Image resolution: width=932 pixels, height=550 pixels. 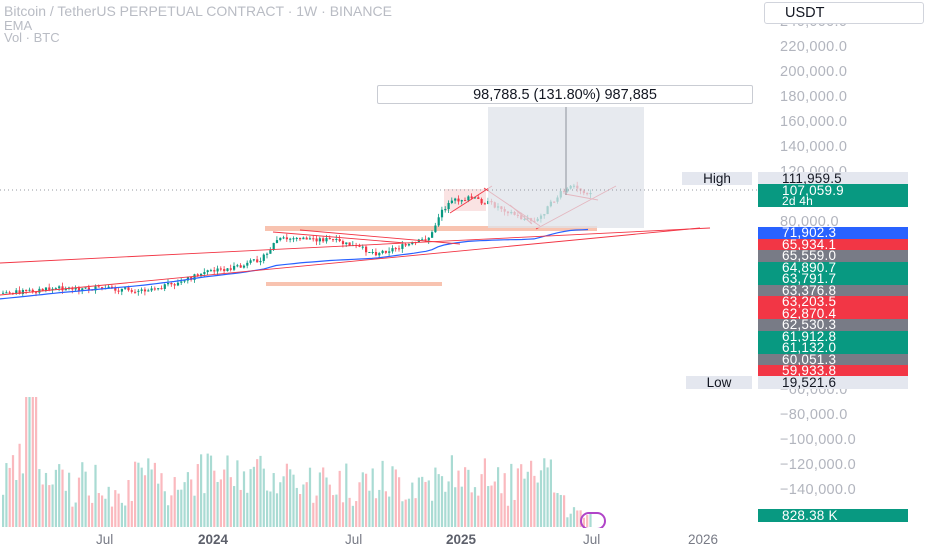 What do you see at coordinates (833, 244) in the screenshot?
I see `price-label: 65,934.1` at bounding box center [833, 244].